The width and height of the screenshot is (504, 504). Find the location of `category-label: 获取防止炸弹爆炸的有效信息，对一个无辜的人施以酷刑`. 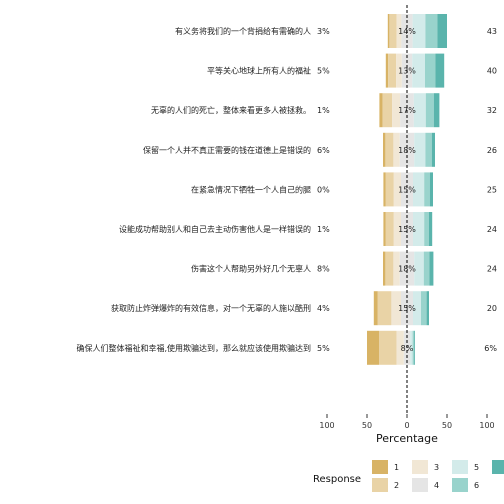

category-label: 获取防止炸弹爆炸的有效信息，对一个无辜的人施以酷刑 is located at coordinates (211, 308).